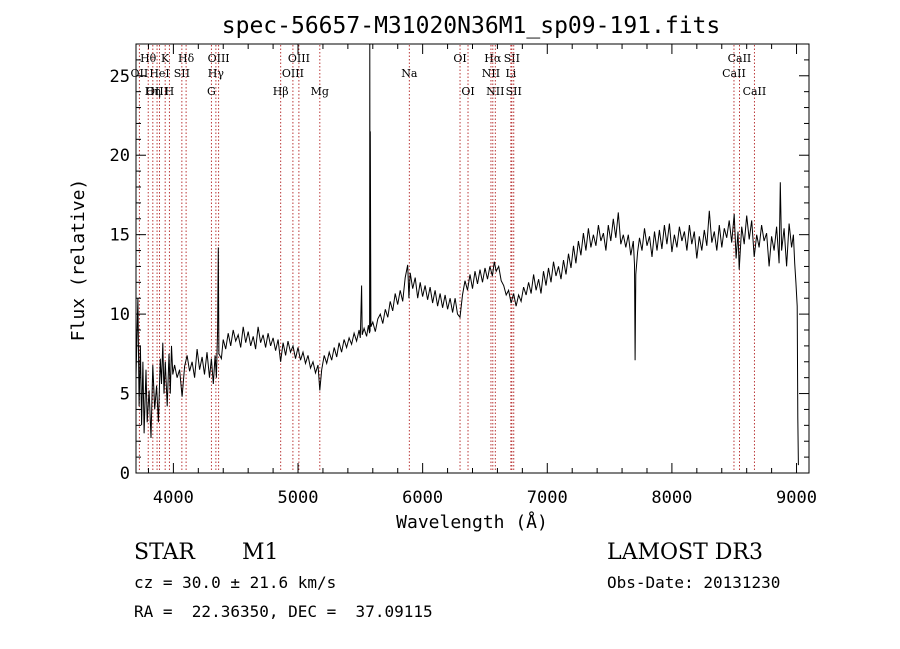 This screenshot has height=649, width=900. Describe the element at coordinates (216, 73) in the screenshot. I see `marker-label-10: Hγ` at that location.